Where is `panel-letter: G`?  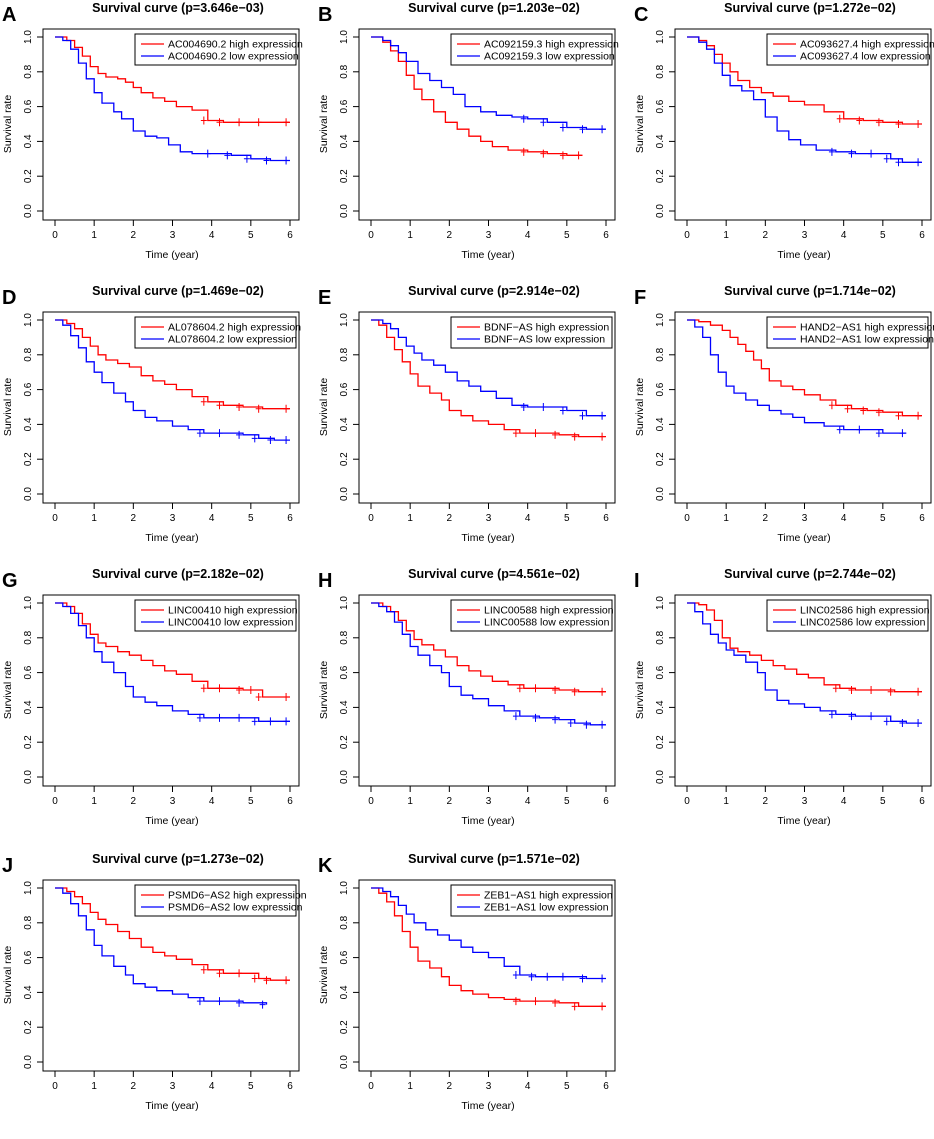
panel-letter: G is located at coordinates (10, 581).